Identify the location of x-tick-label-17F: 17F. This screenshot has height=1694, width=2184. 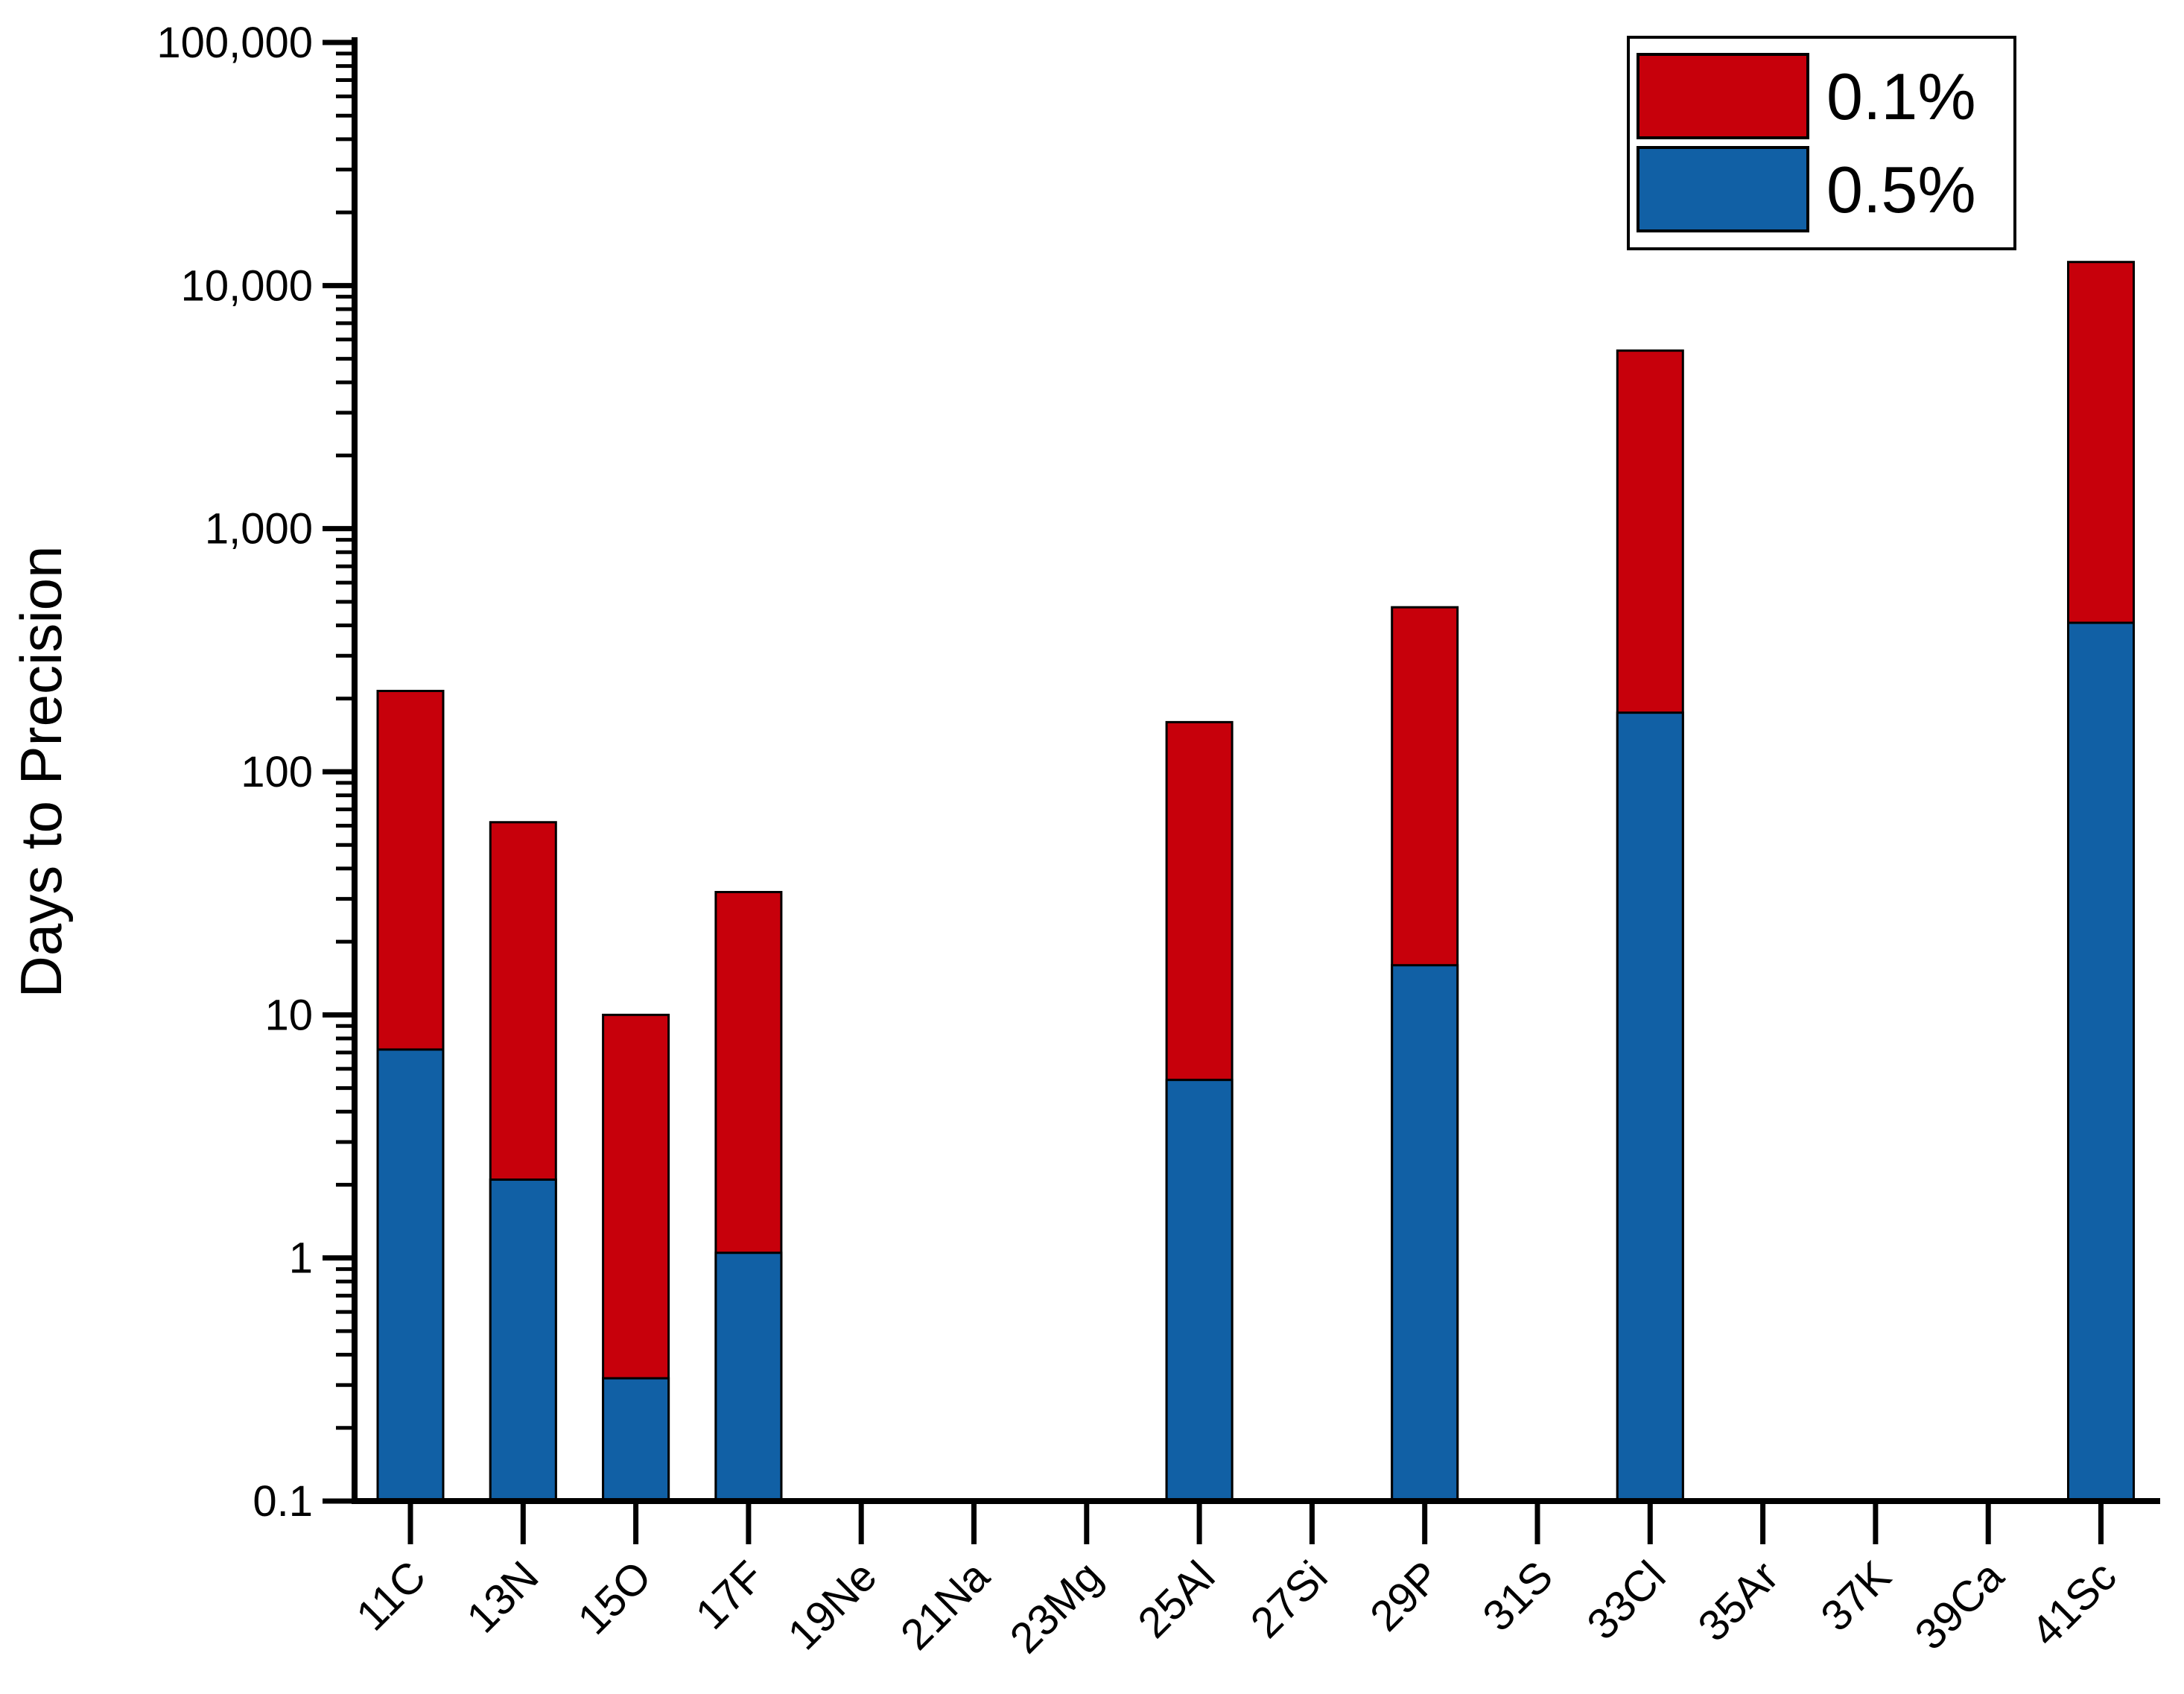
(729, 1595).